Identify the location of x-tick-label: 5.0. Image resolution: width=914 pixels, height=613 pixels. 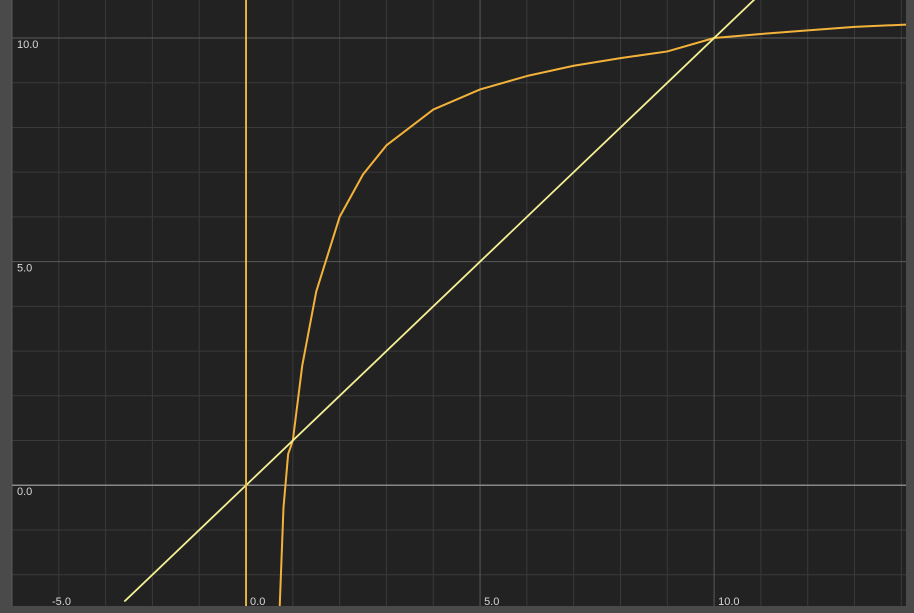
(491, 602).